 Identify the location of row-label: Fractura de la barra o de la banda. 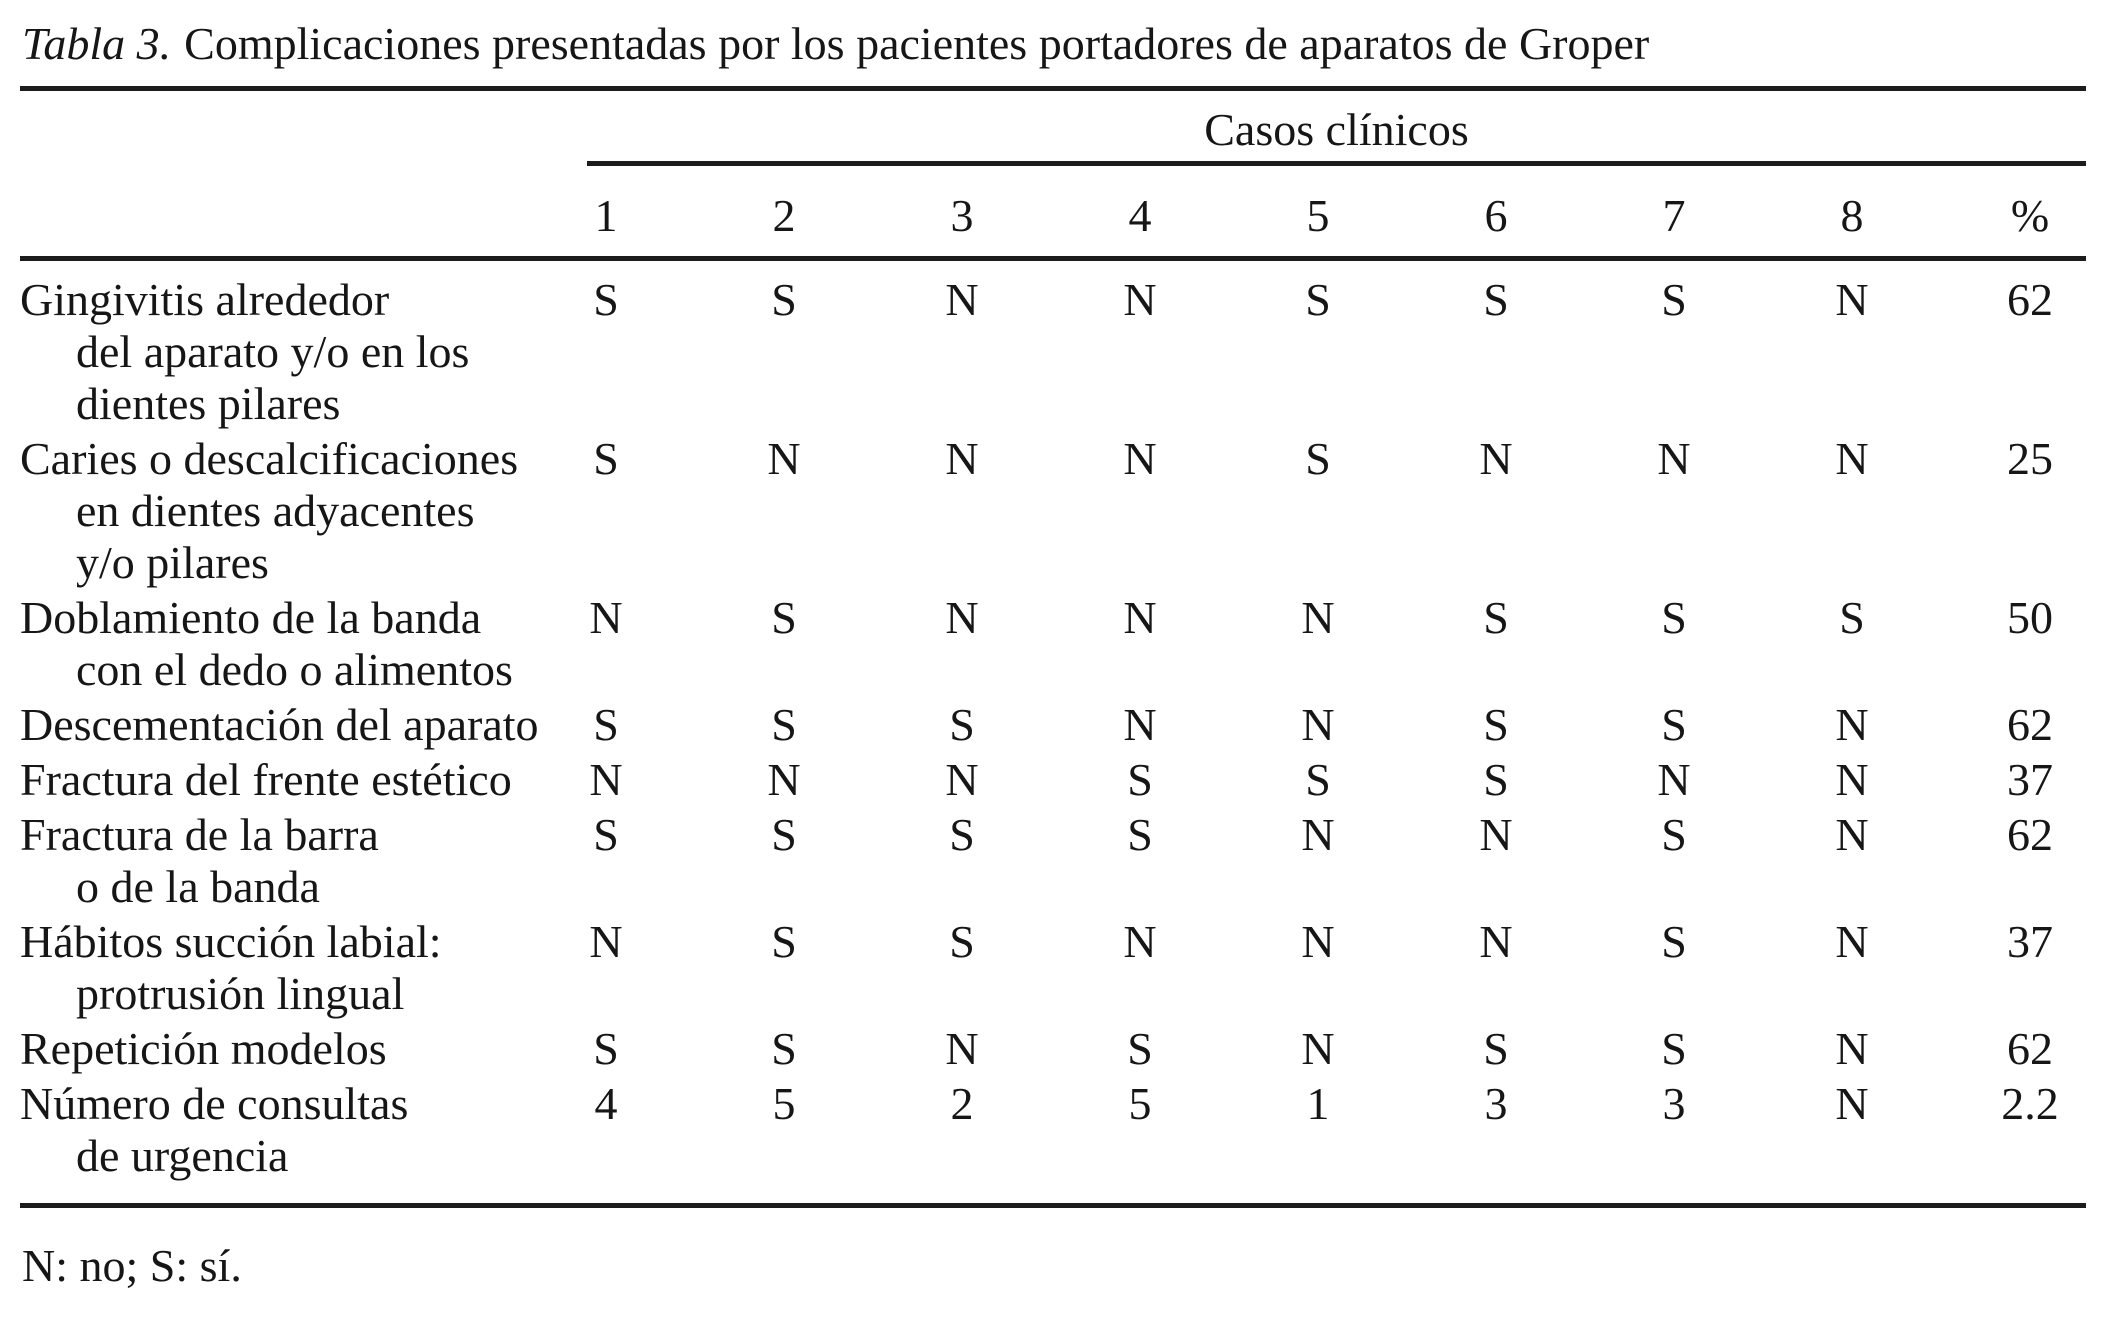
(268, 861).